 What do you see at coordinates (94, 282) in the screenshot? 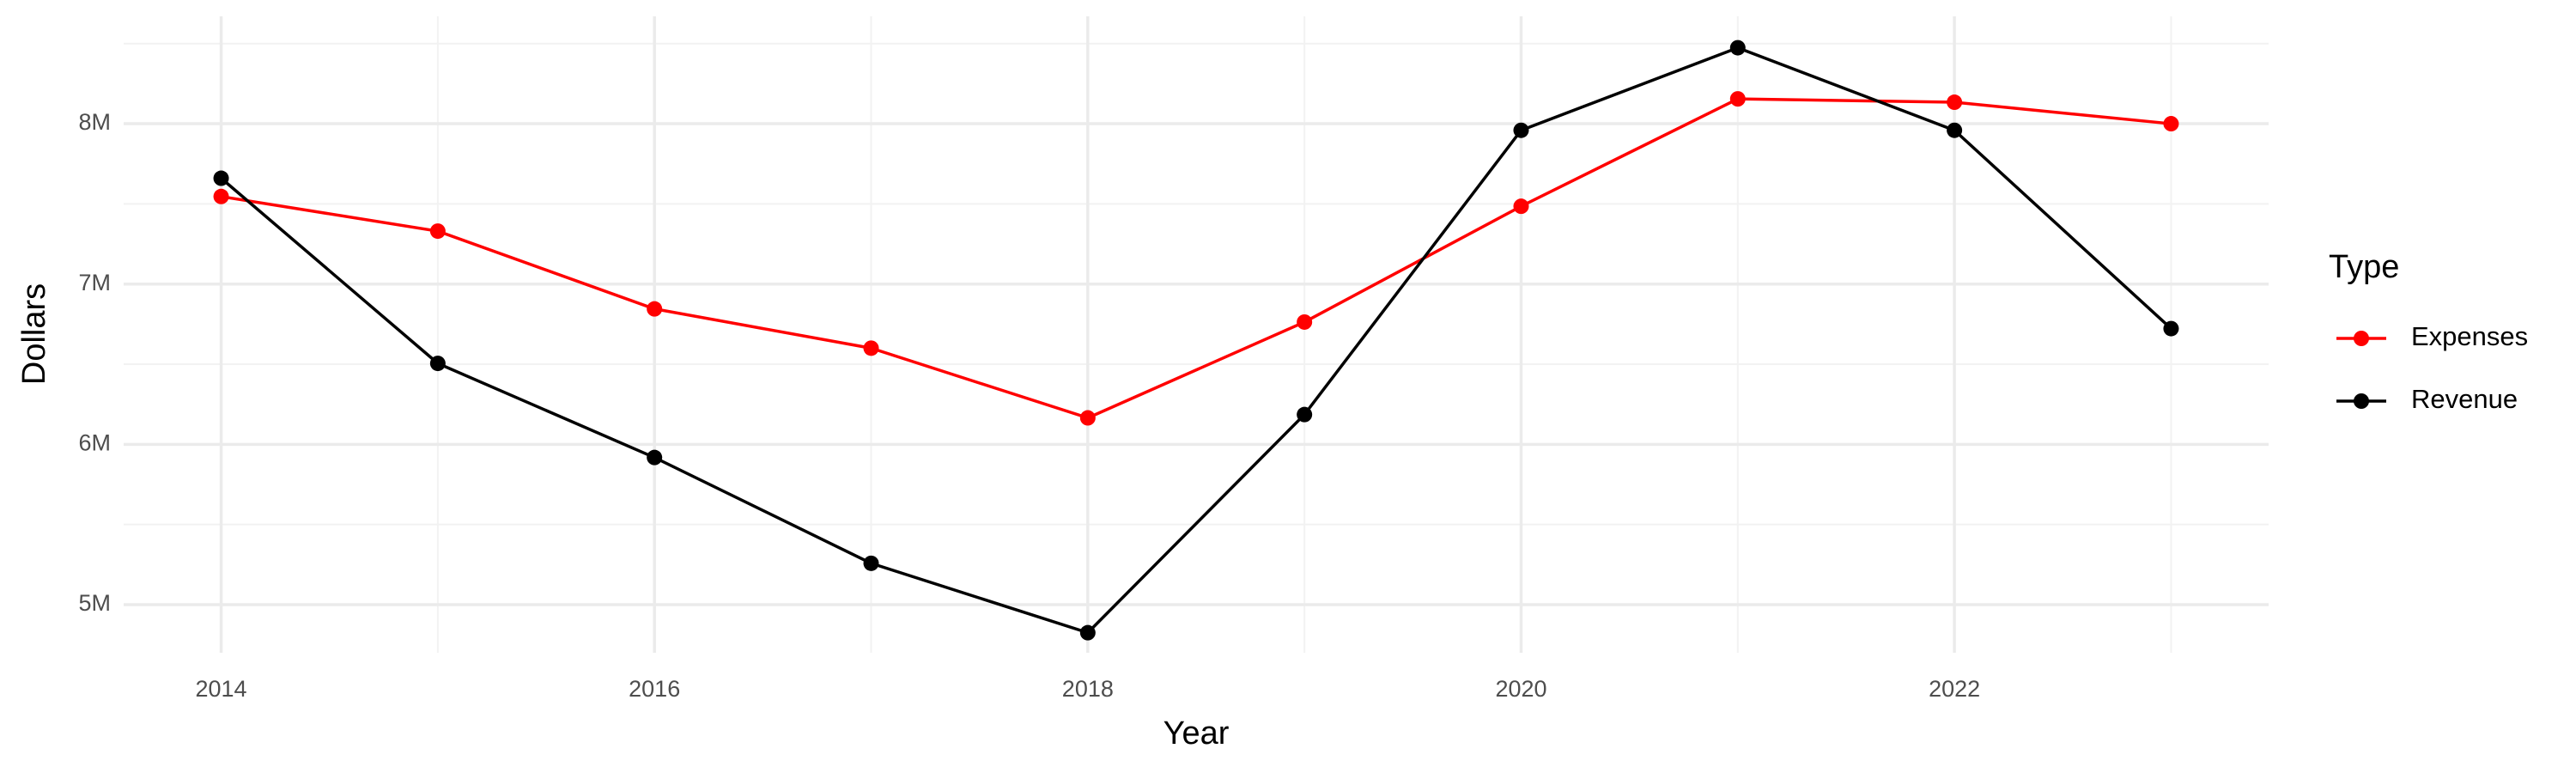
I see `y-tick-label: 7M` at bounding box center [94, 282].